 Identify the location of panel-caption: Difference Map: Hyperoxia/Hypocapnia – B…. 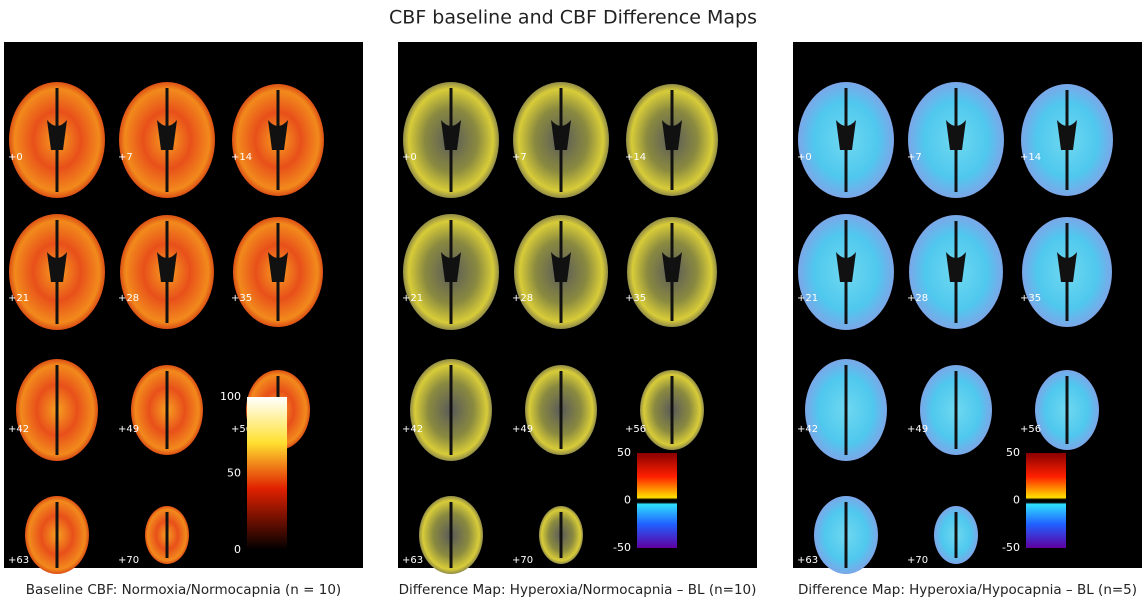
(967, 590).